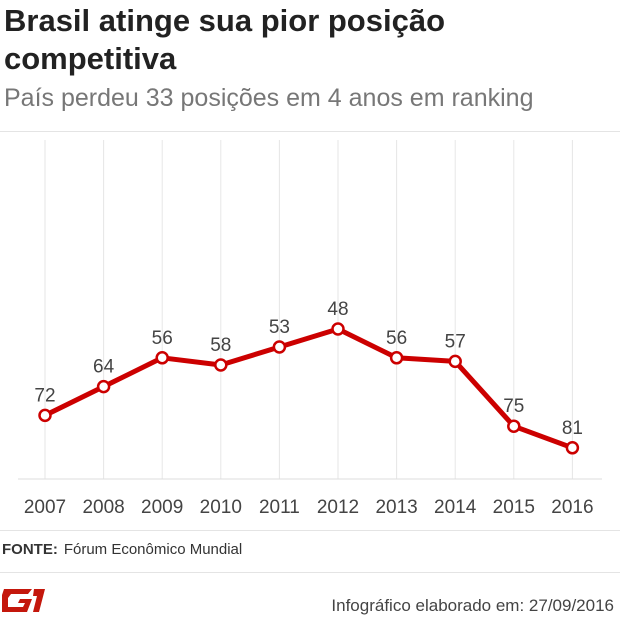 The width and height of the screenshot is (620, 618). What do you see at coordinates (220, 345) in the screenshot?
I see `data-label-2010: 58` at bounding box center [220, 345].